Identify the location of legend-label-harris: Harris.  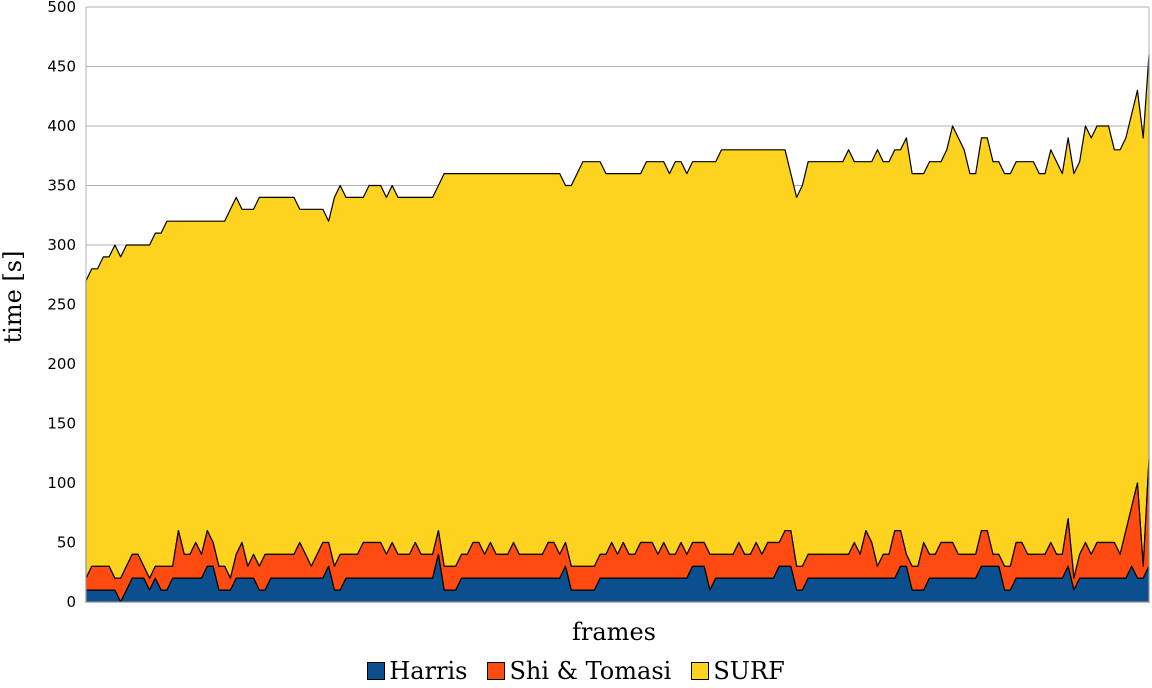
(428, 671).